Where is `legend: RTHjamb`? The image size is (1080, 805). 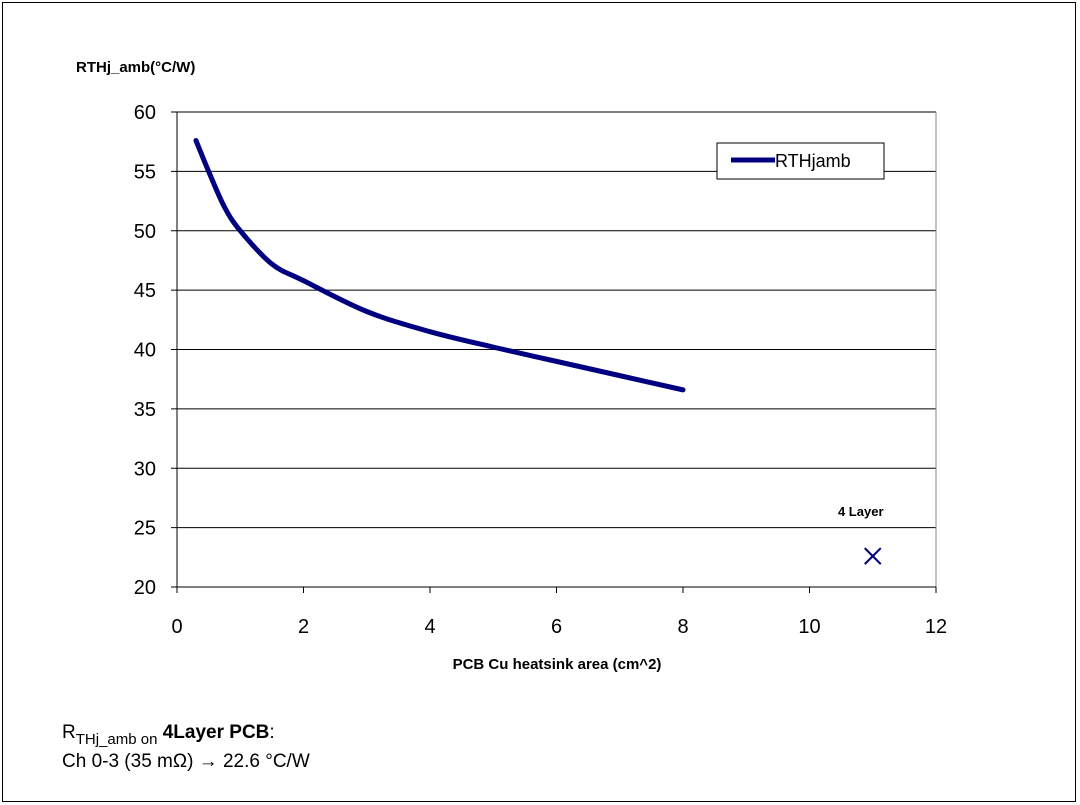 legend: RTHjamb is located at coordinates (800, 161).